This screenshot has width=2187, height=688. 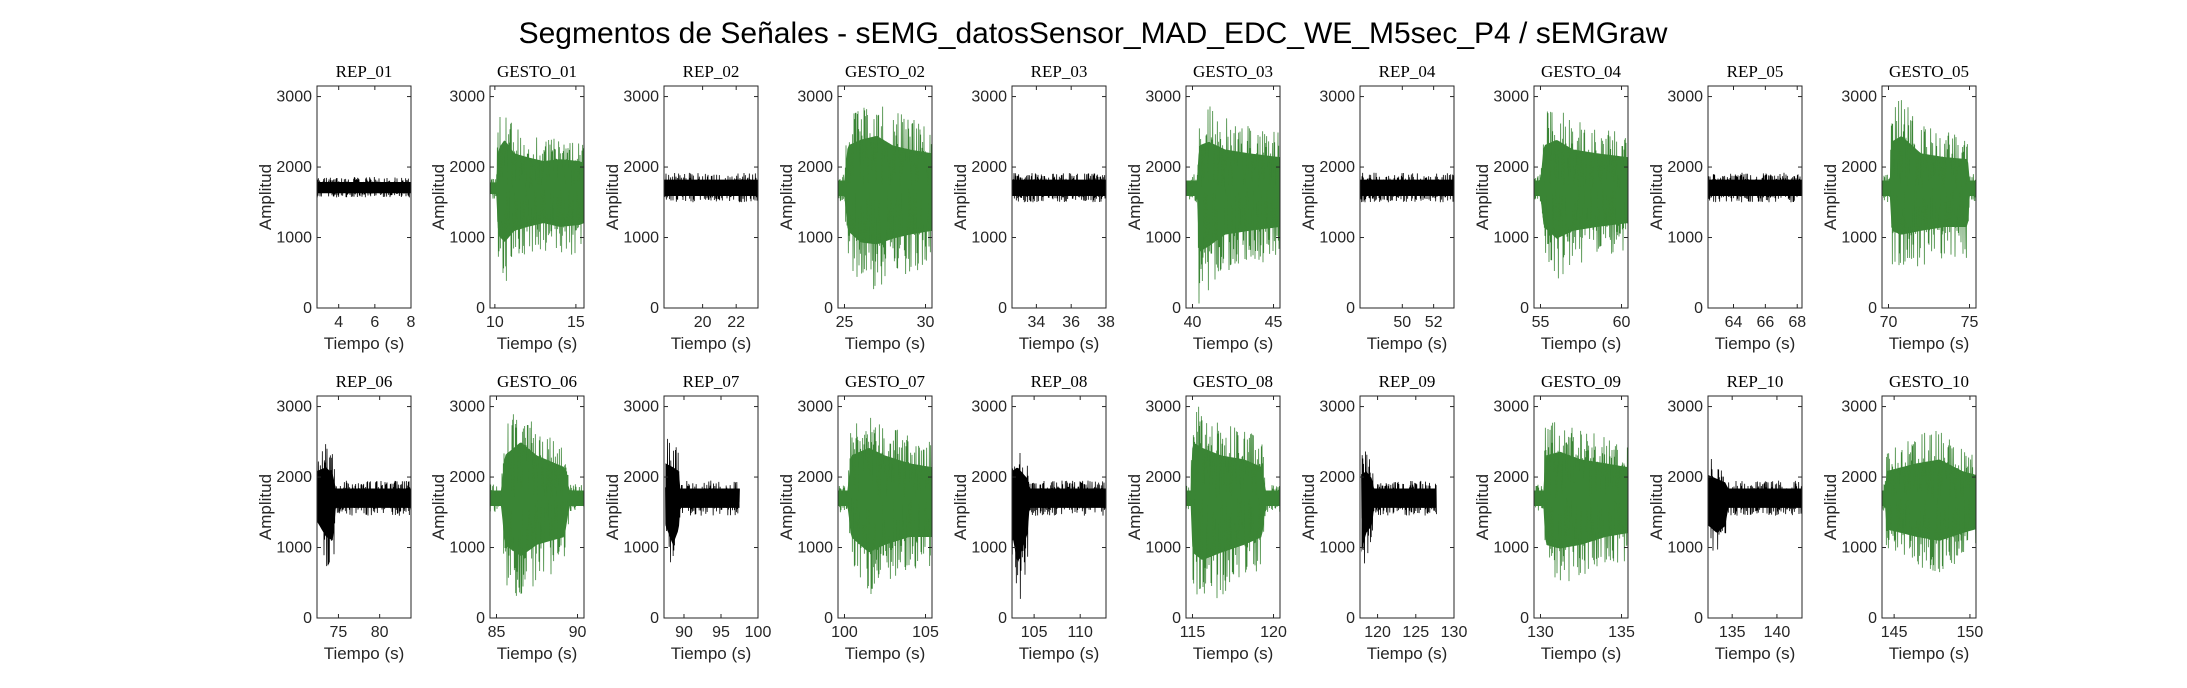 I want to click on subplot-title: REP_02, so click(x=711, y=71).